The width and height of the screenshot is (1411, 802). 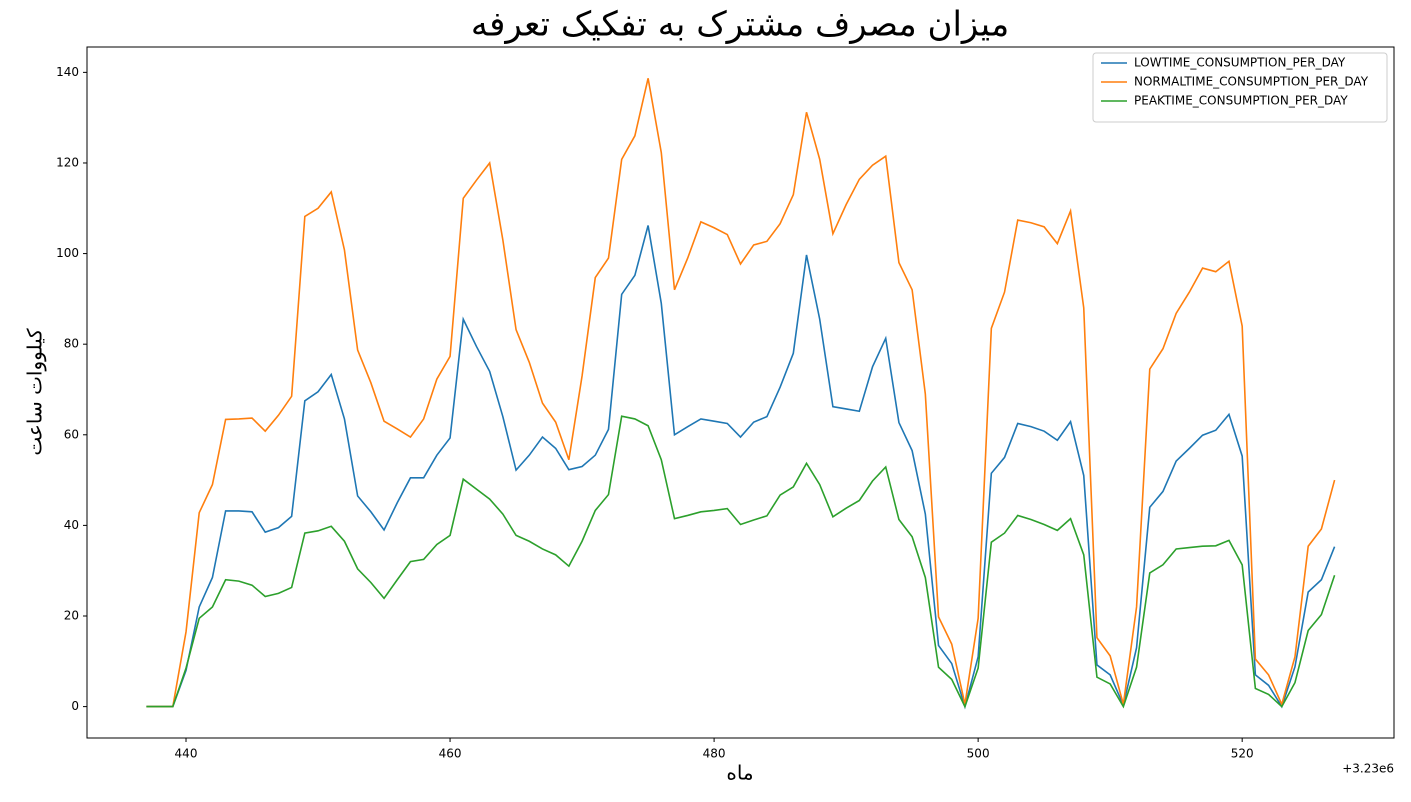 I want to click on y-tick-label: 40, so click(x=71, y=525).